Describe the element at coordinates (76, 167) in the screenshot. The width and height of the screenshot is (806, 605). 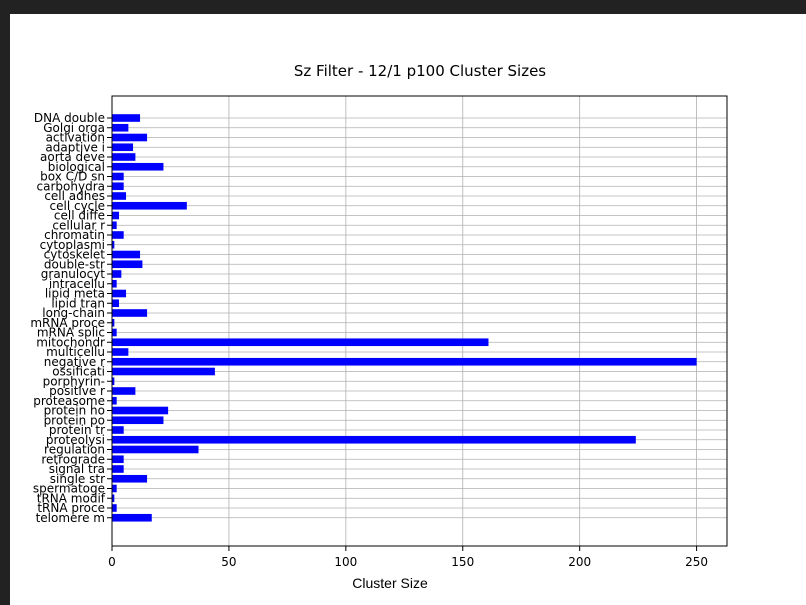
I see `y-tick-label: biological` at that location.